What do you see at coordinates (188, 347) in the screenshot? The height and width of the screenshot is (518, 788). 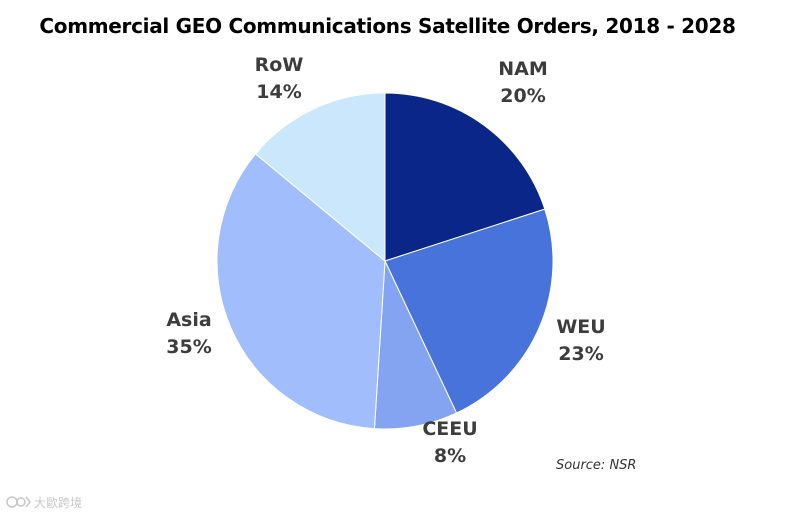 I see `slice-value-asia: 35%` at bounding box center [188, 347].